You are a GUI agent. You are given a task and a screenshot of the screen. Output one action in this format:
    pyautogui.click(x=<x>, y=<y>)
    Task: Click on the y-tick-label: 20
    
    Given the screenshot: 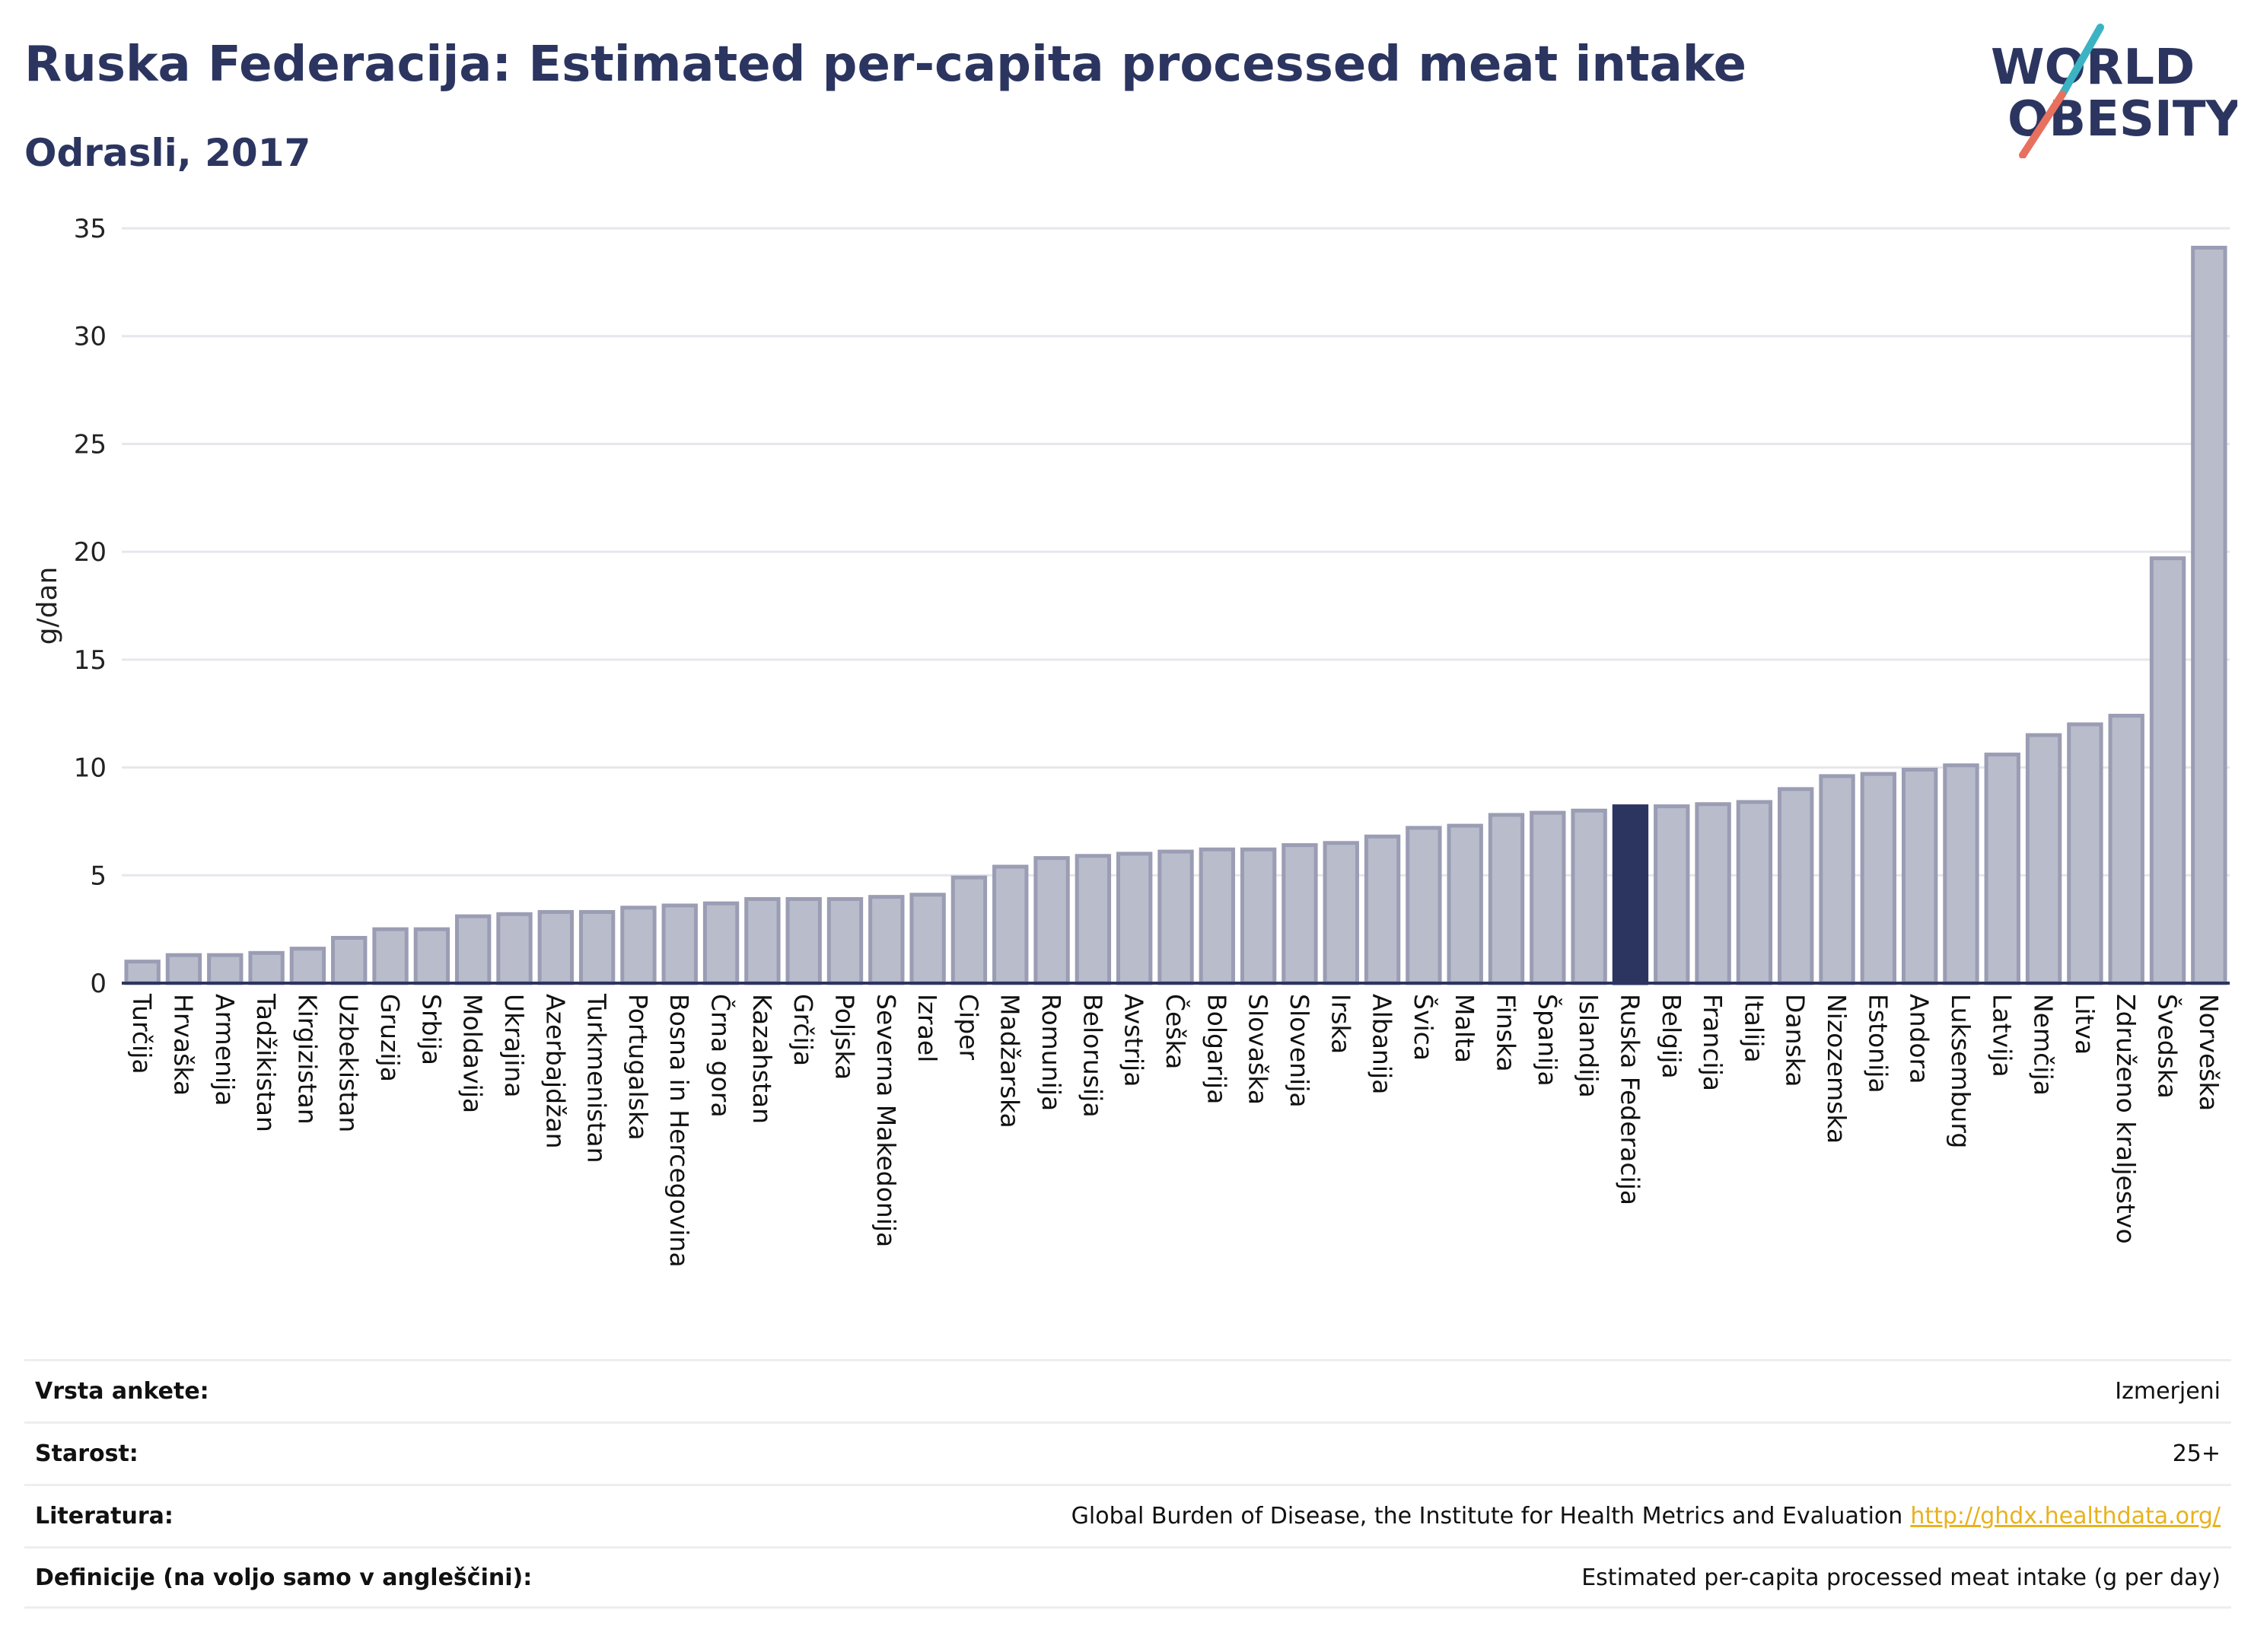 What is the action you would take?
    pyautogui.click(x=90, y=552)
    